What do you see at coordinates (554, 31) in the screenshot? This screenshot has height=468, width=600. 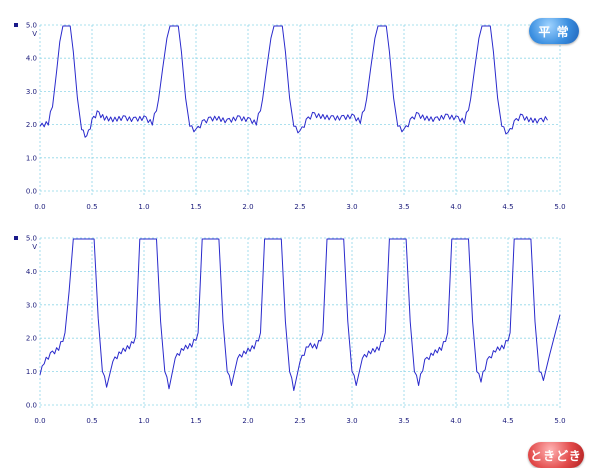 I see `badge-normal: 平 常` at bounding box center [554, 31].